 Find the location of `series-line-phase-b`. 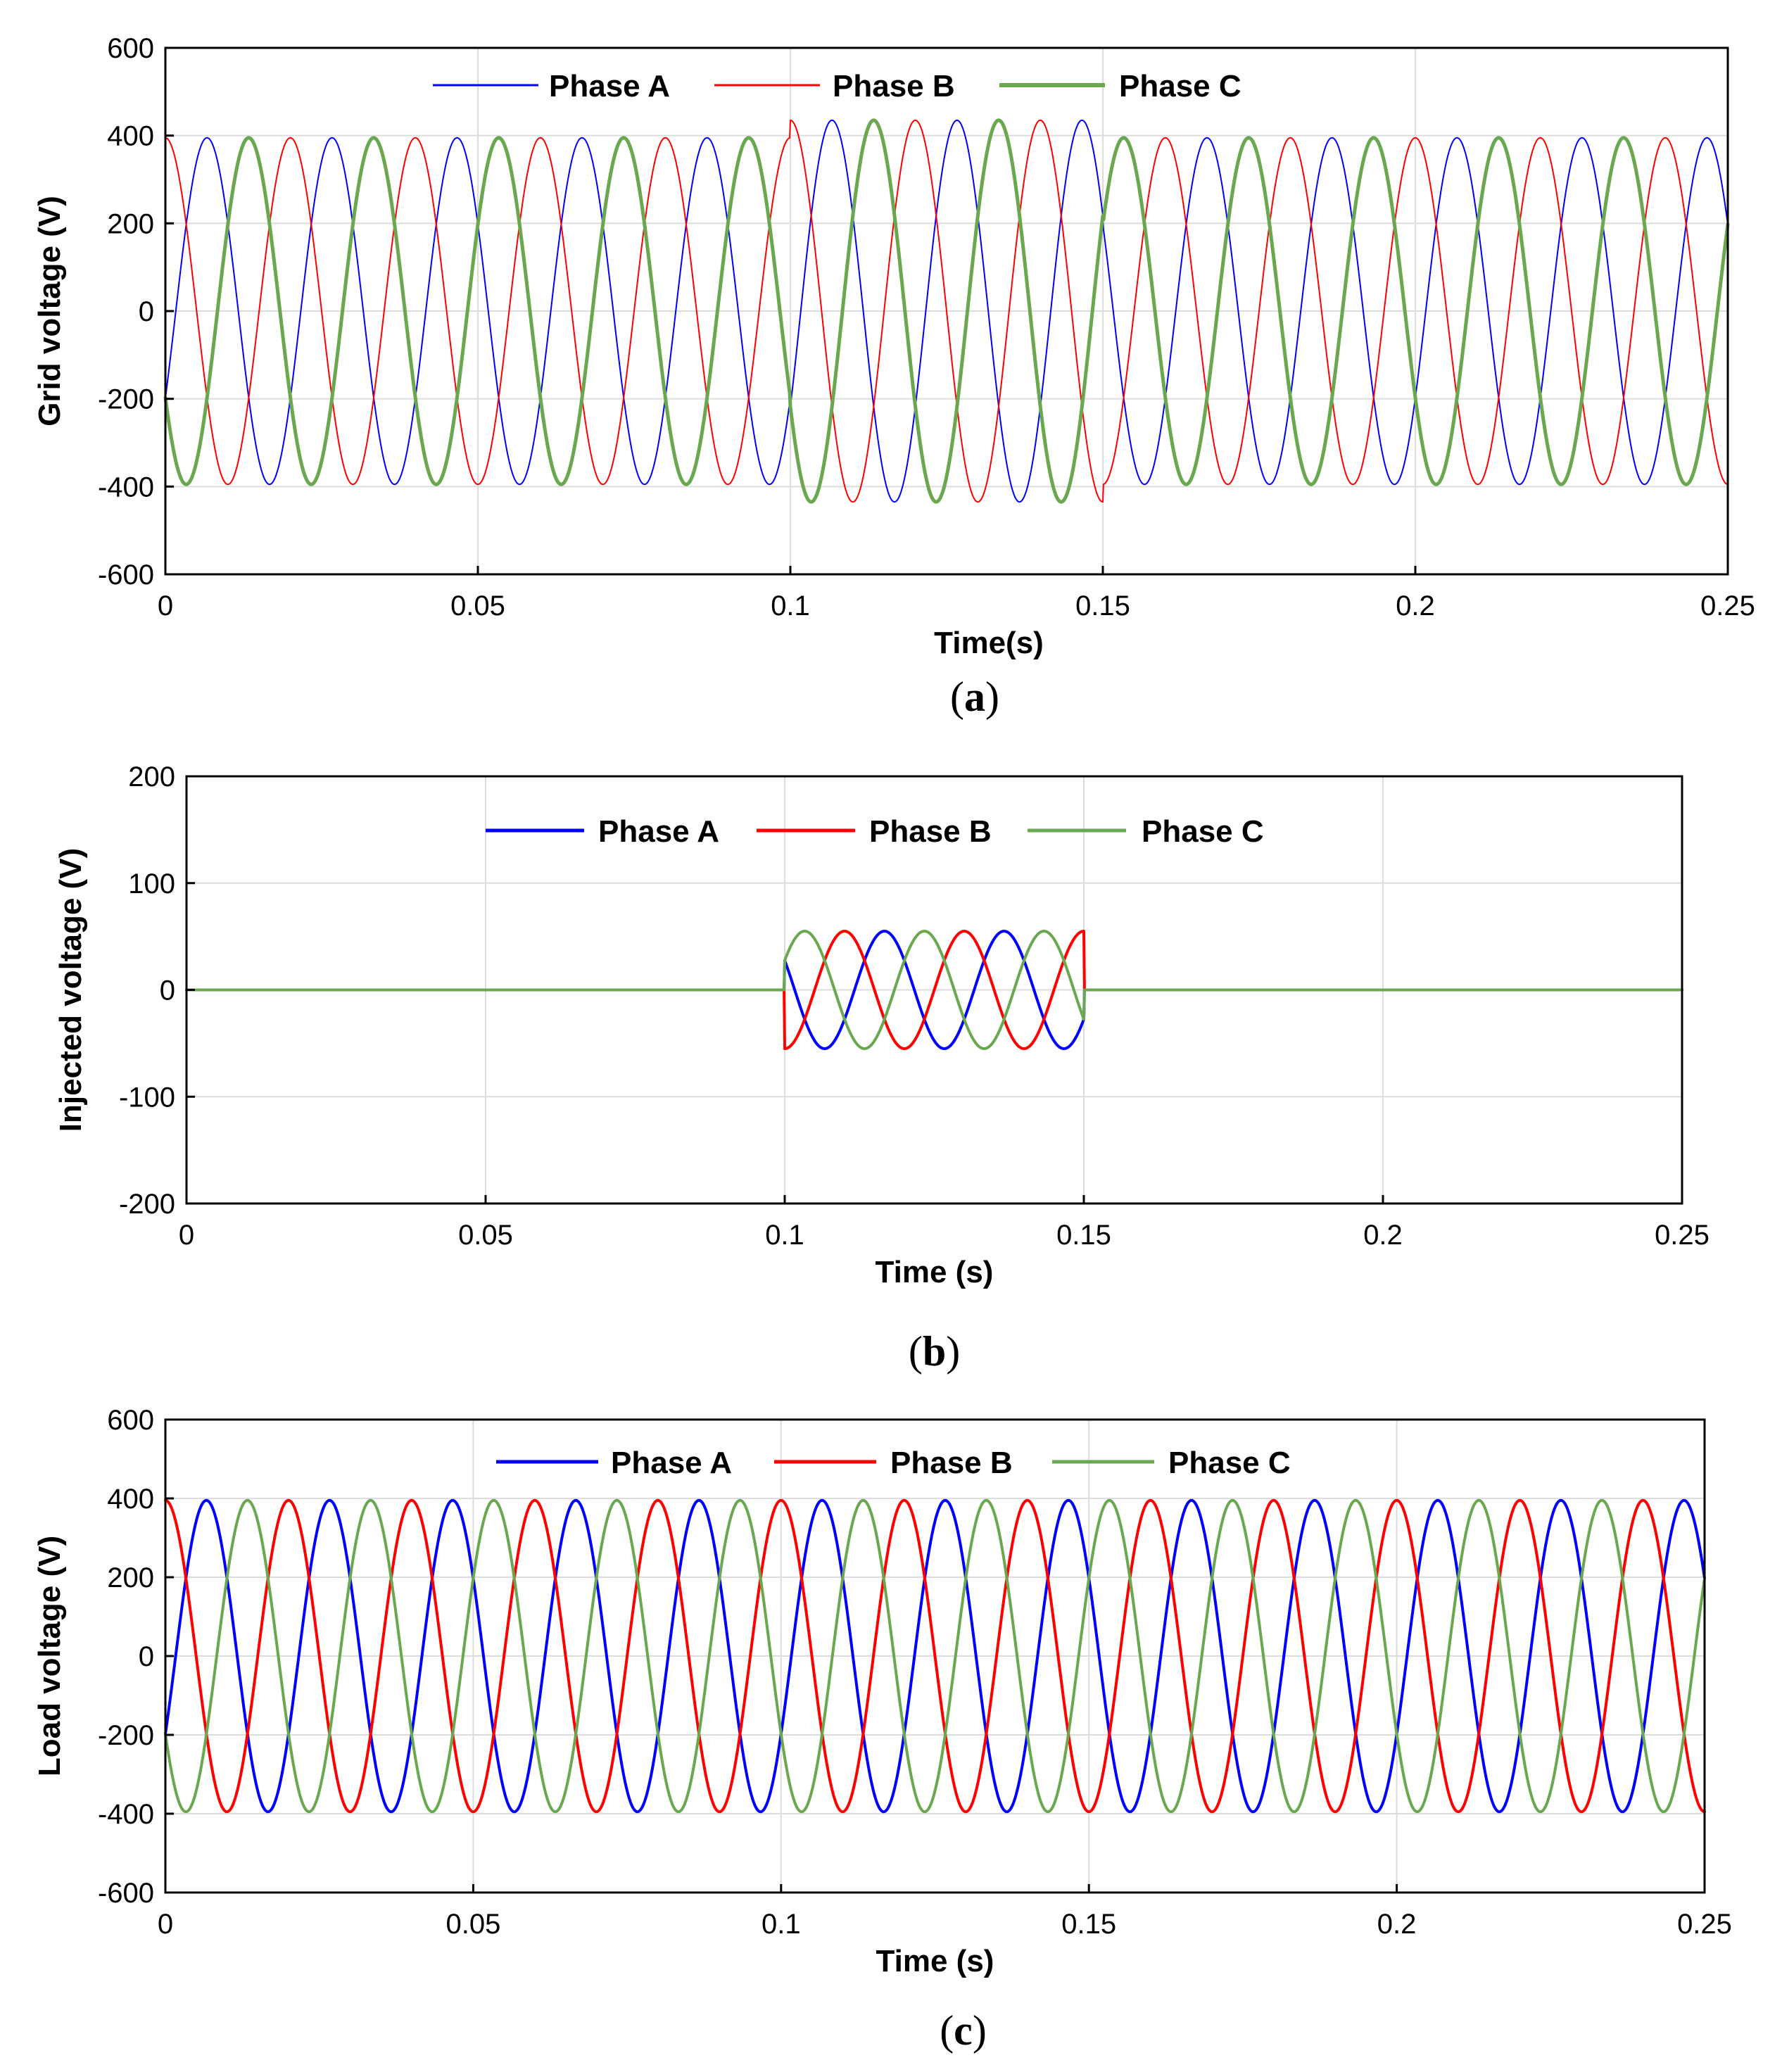

series-line-phase-b is located at coordinates (935, 1656).